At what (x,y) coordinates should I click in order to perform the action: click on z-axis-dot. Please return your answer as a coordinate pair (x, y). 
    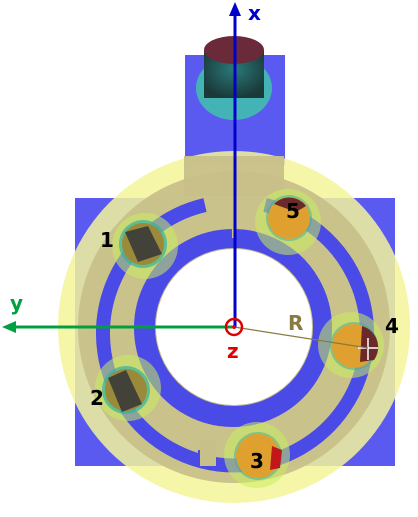
    Looking at the image, I should click on (234, 327).